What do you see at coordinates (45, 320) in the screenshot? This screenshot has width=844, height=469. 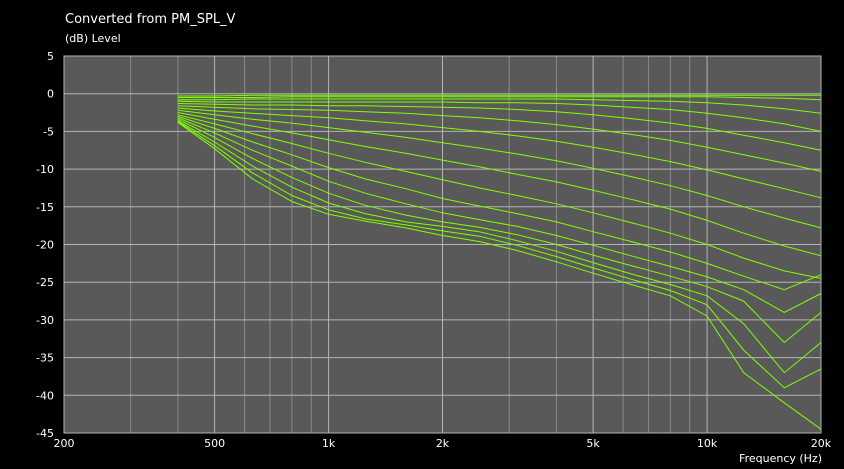 I see `y-tick-label: -30` at bounding box center [45, 320].